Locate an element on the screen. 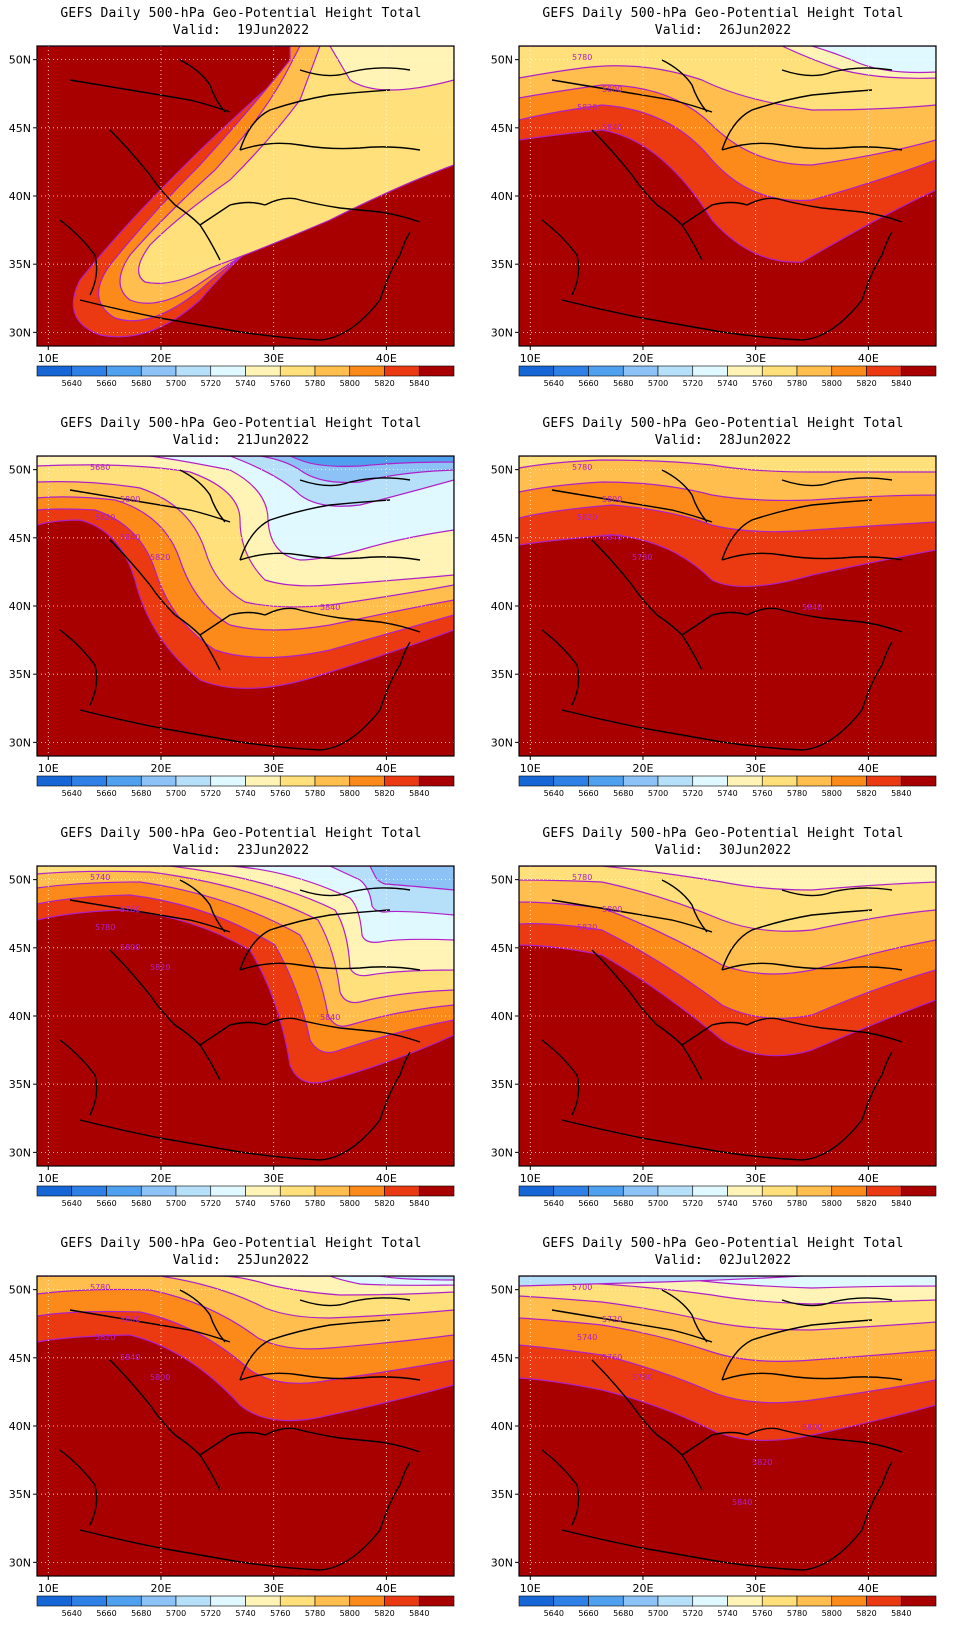 The width and height of the screenshot is (964, 1640). contour-label: 5720 is located at coordinates (612, 1319).